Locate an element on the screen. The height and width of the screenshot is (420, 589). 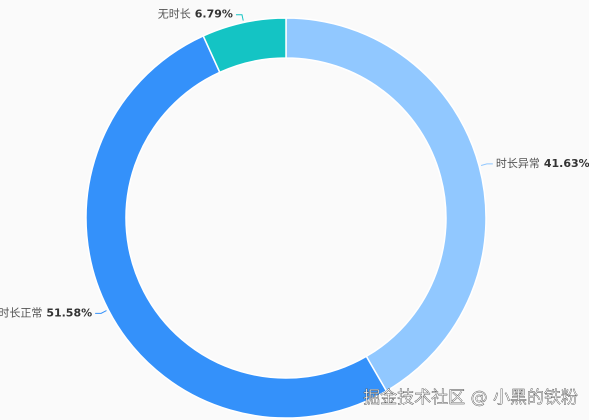
slice-label: 时长异常 is located at coordinates (518, 163).